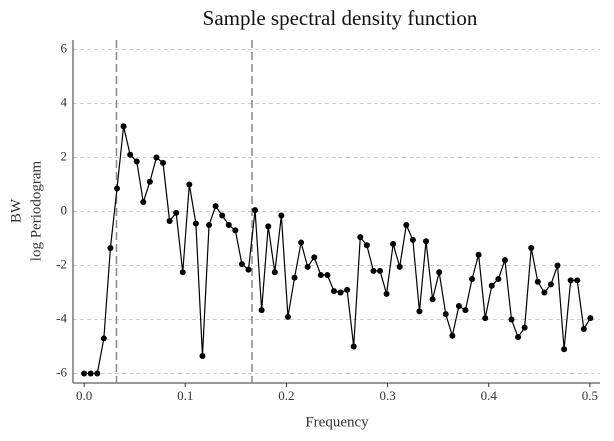  I want to click on y-axis-label: log Periodogram, so click(36, 210).